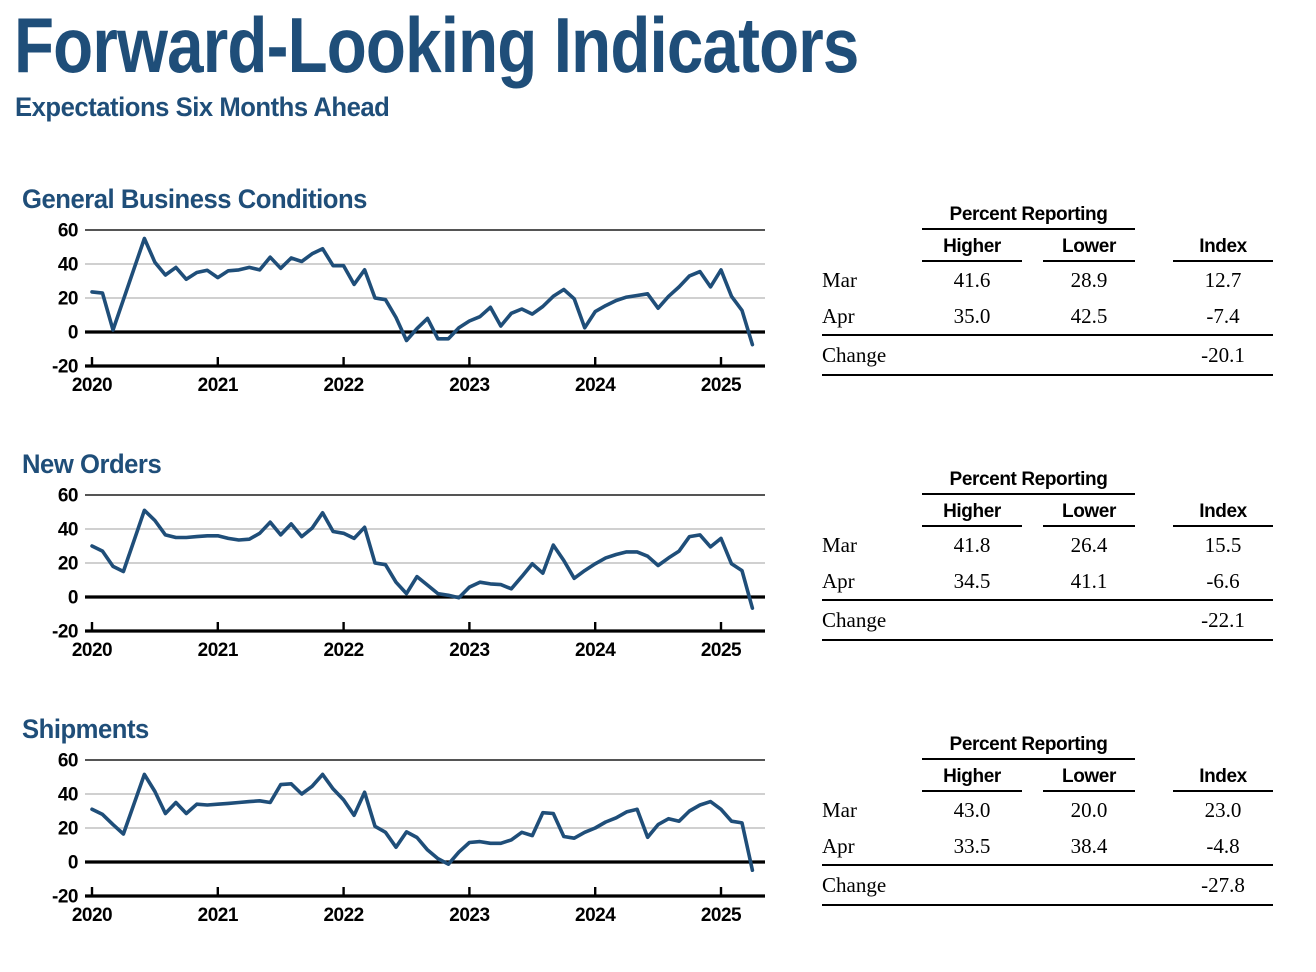 Image resolution: width=1316 pixels, height=972 pixels. Describe the element at coordinates (1089, 845) in the screenshot. I see `value-lower: 38.4` at that location.